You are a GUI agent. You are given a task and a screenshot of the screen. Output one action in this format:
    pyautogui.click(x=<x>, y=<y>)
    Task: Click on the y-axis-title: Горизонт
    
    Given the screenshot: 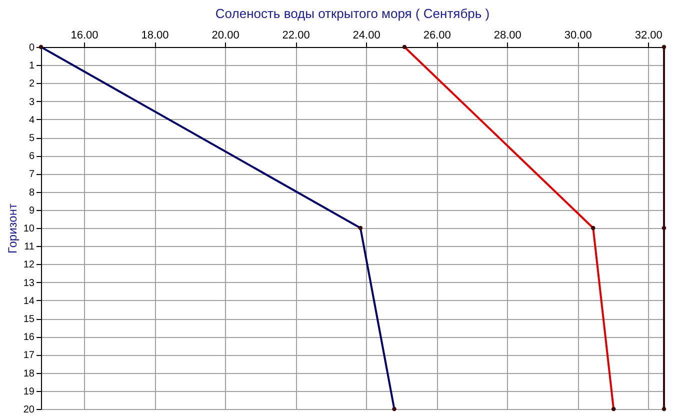 What is the action you would take?
    pyautogui.click(x=12, y=228)
    